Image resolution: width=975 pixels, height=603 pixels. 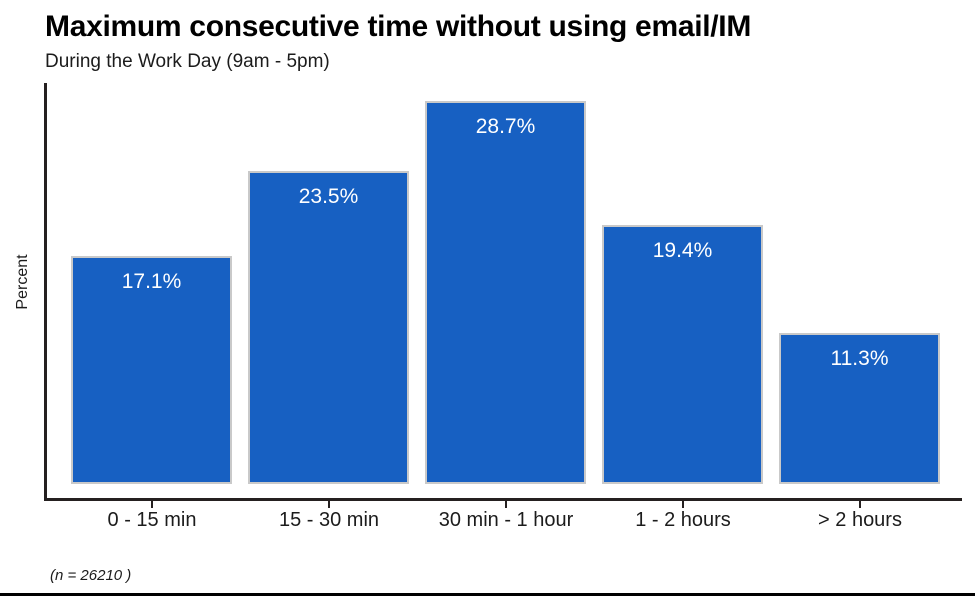 I want to click on bar-4: 19.4%, so click(x=682, y=354).